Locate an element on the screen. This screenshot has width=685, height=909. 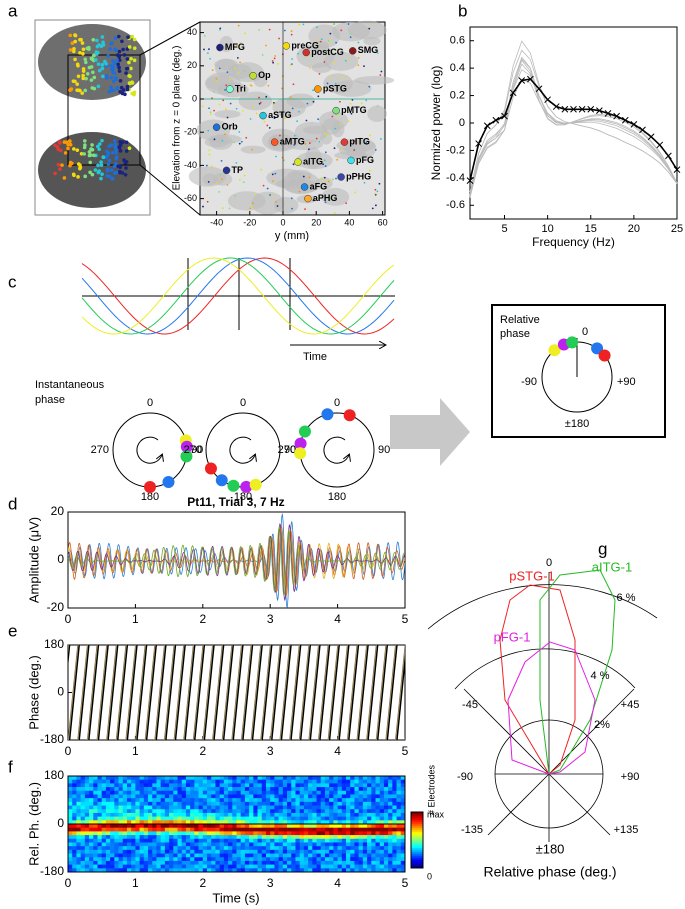
phase-label: 0 is located at coordinates (150, 403).